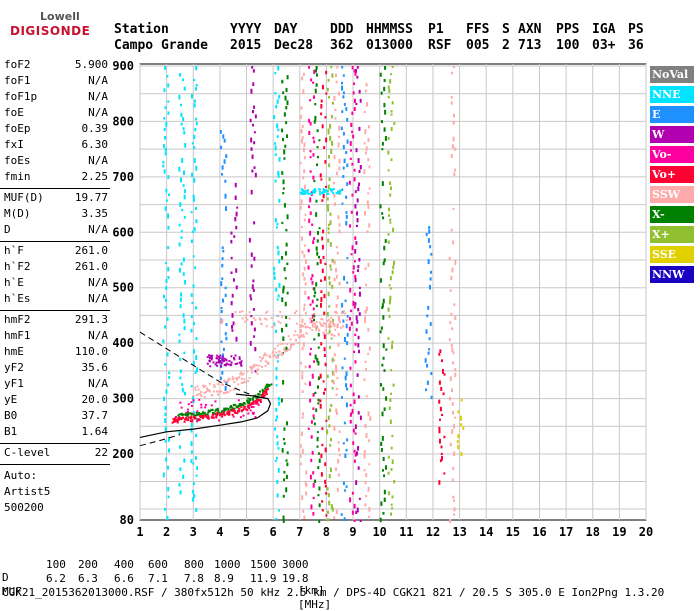  Describe the element at coordinates (17, 160) in the screenshot. I see `param-label: foEs` at that location.